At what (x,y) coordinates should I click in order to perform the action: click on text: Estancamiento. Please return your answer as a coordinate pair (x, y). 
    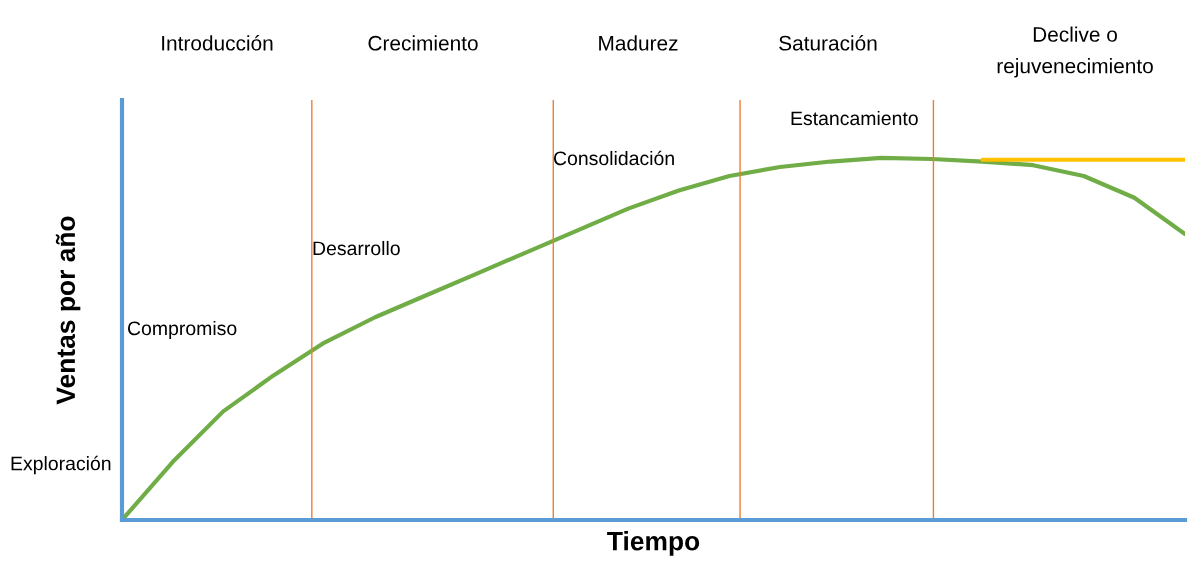
    Looking at the image, I should click on (854, 118).